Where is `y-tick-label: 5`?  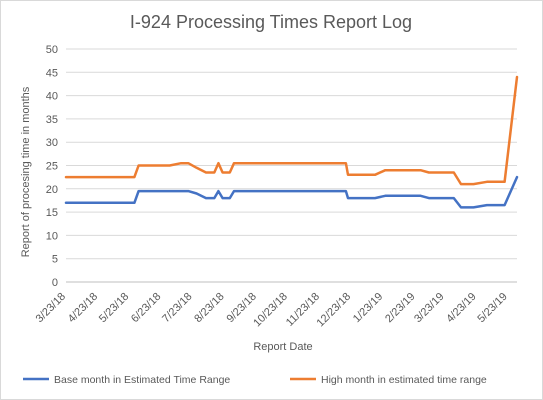 y-tick-label: 5 is located at coordinates (55, 260).